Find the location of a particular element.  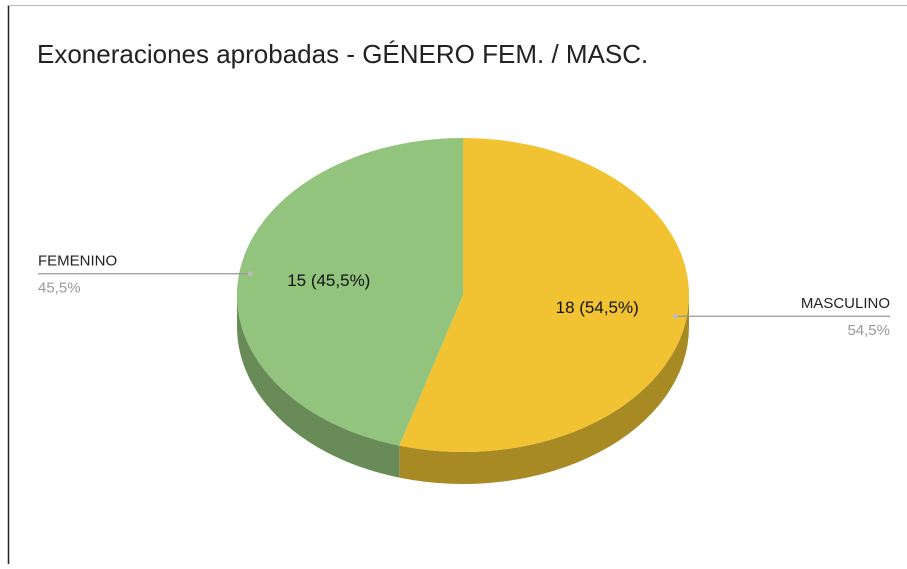

legend-label: MASCULINO is located at coordinates (845, 303).